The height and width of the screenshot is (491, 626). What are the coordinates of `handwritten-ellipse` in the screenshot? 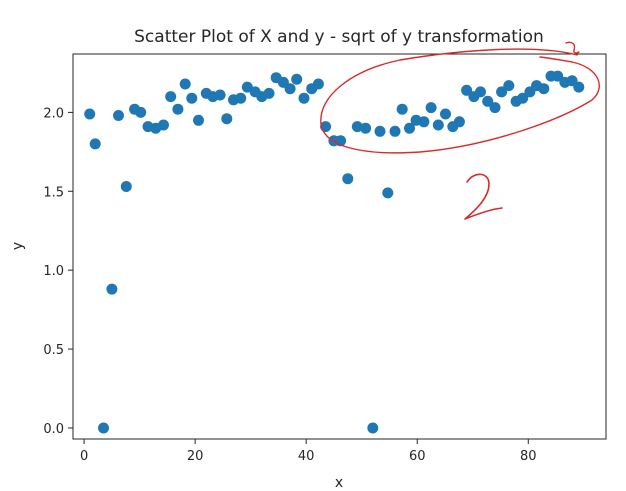 It's located at (460, 101).